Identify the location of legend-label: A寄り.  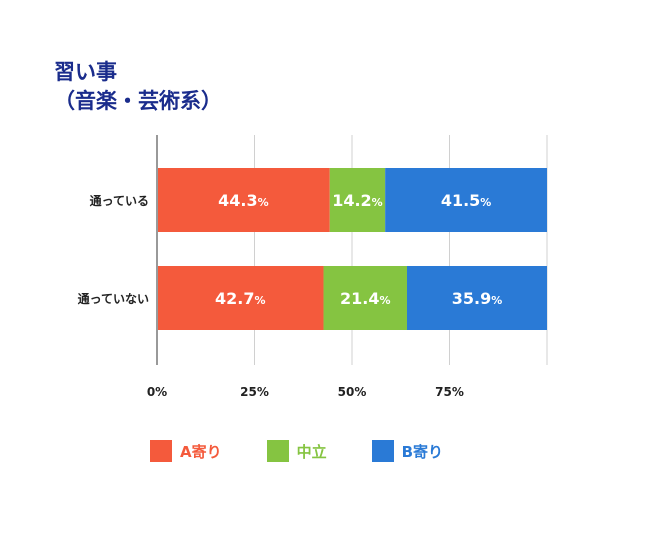
(201, 451).